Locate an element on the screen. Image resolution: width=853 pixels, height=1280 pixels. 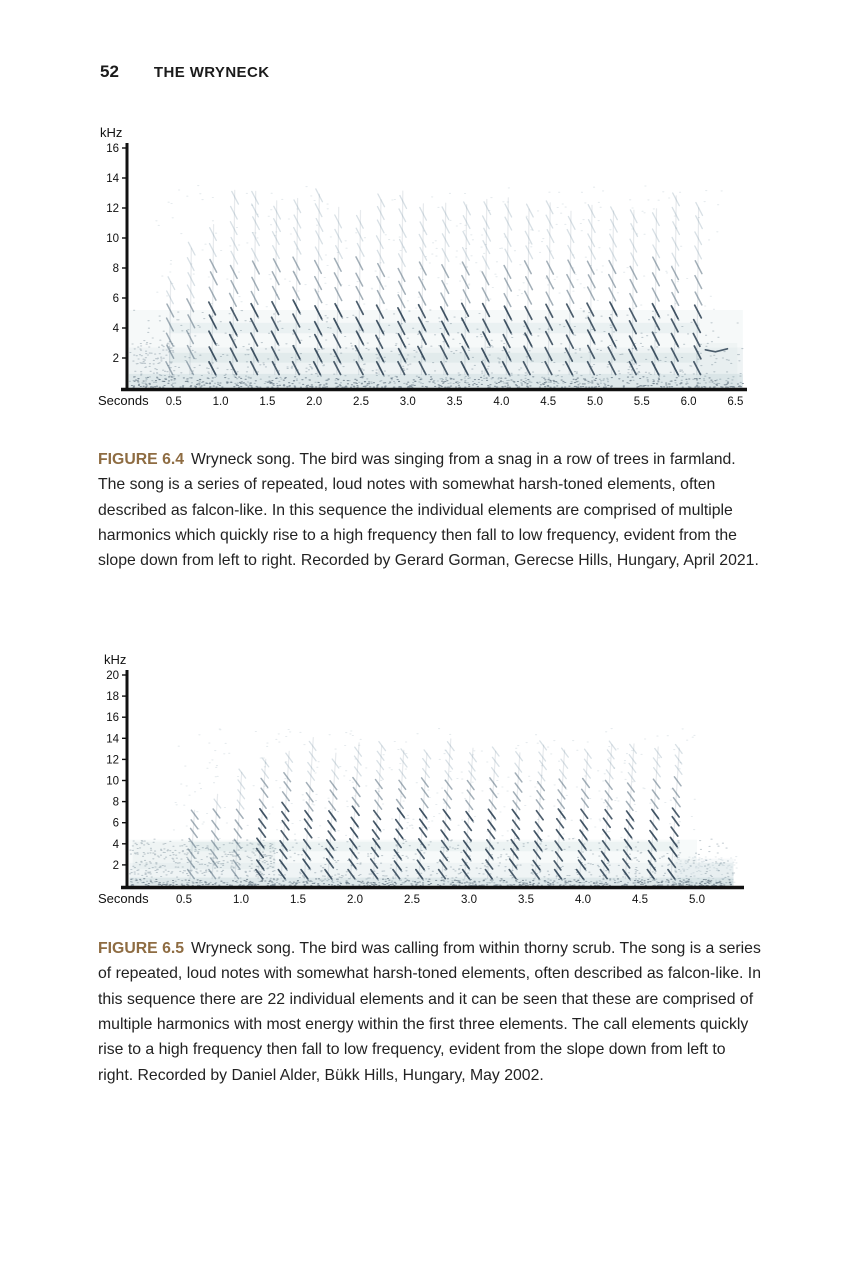
figure-6-4-label: FIGURE 6.4 is located at coordinates (141, 459).